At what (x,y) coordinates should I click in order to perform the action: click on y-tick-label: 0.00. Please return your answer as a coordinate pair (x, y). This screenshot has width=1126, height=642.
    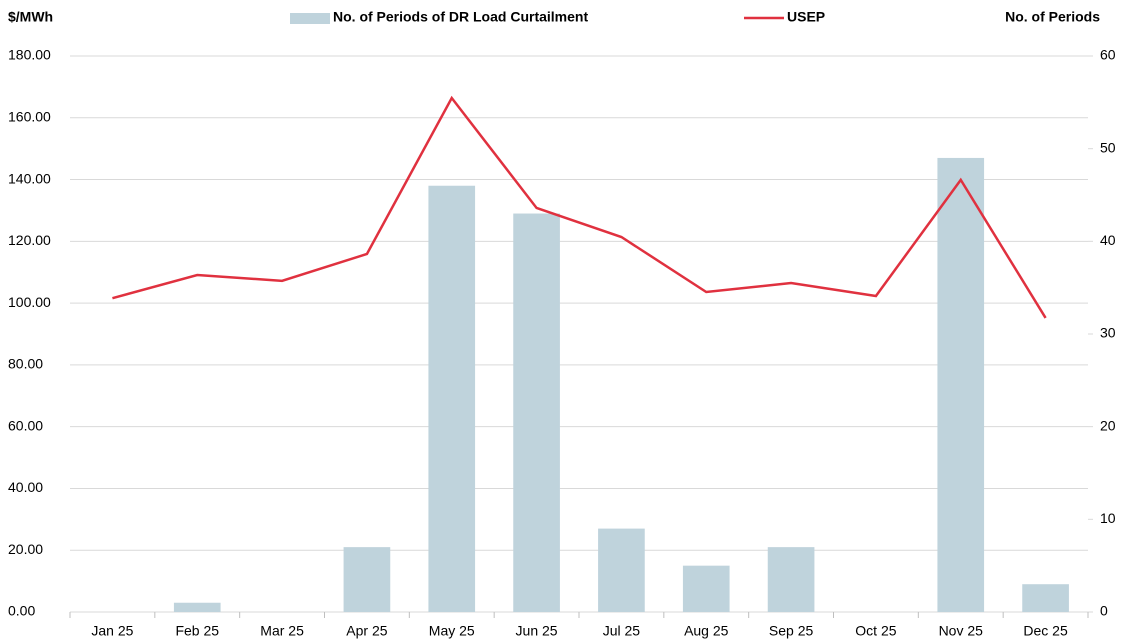
    Looking at the image, I should click on (21, 611).